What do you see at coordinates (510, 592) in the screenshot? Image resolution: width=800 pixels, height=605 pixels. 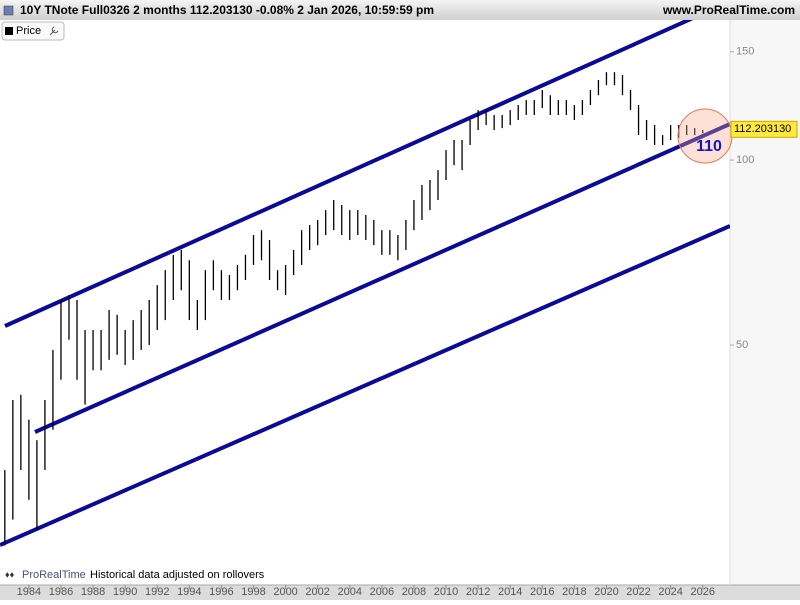 I see `x-tick-label: 2014` at bounding box center [510, 592].